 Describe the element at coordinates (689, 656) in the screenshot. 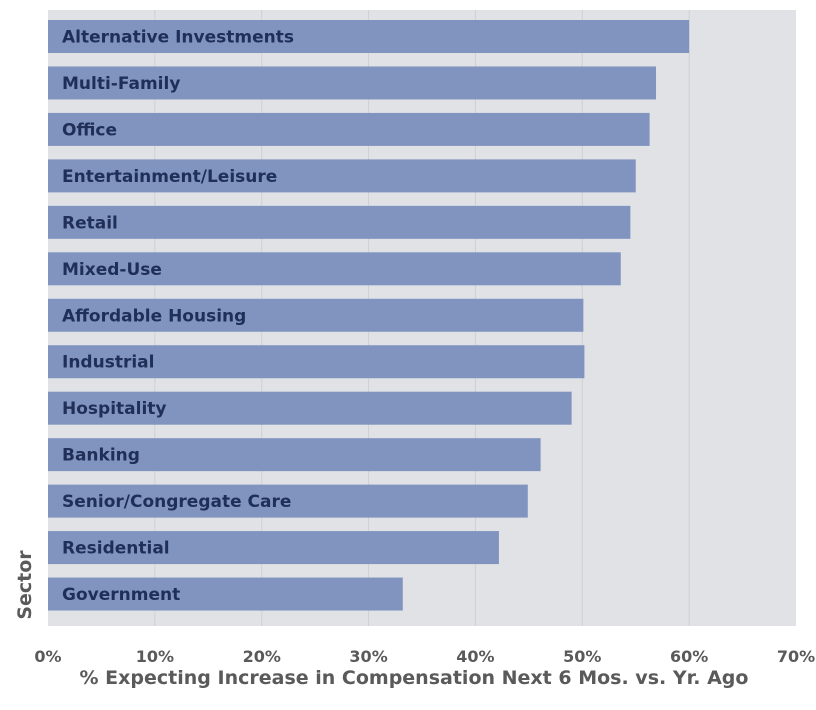

I see `x-tick-label: 60%` at that location.